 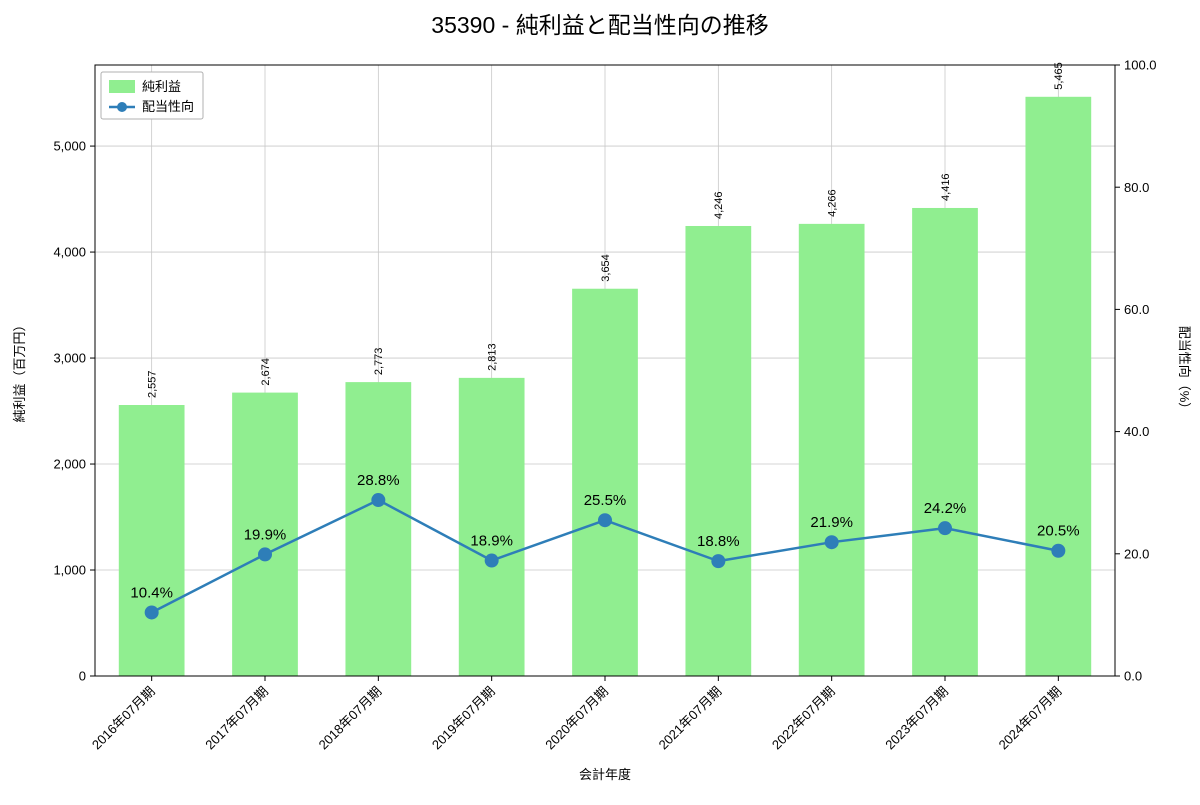 What do you see at coordinates (1136, 553) in the screenshot?
I see `right-tick-label: 20.0` at bounding box center [1136, 553].